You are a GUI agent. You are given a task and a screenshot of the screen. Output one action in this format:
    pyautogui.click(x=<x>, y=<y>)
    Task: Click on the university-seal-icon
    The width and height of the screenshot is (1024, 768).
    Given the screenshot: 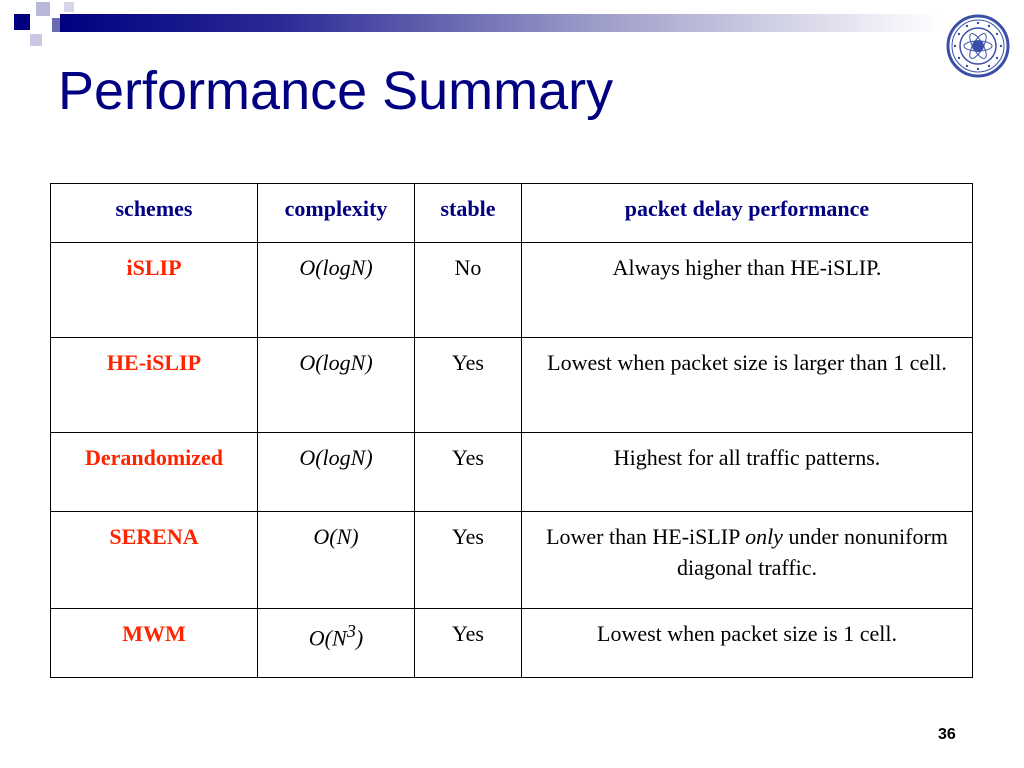 What is the action you would take?
    pyautogui.click(x=978, y=46)
    